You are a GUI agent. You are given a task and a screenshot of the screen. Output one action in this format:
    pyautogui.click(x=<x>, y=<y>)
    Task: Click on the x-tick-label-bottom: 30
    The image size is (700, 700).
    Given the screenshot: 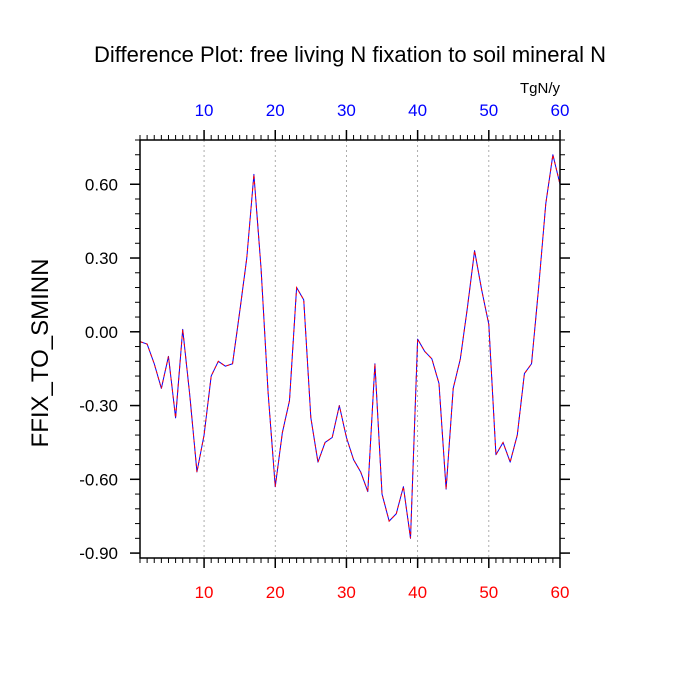 What is the action you would take?
    pyautogui.click(x=346, y=592)
    